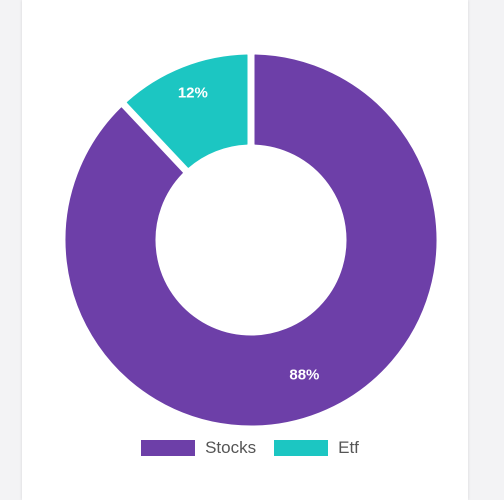  What do you see at coordinates (187, 111) in the screenshot?
I see `donut-slice-etf` at bounding box center [187, 111].